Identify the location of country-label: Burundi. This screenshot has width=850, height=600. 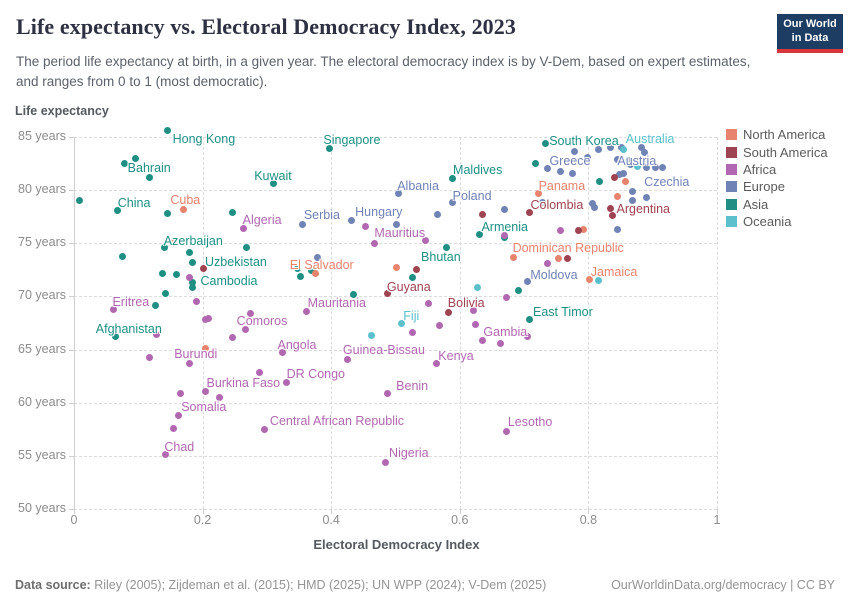
(196, 354).